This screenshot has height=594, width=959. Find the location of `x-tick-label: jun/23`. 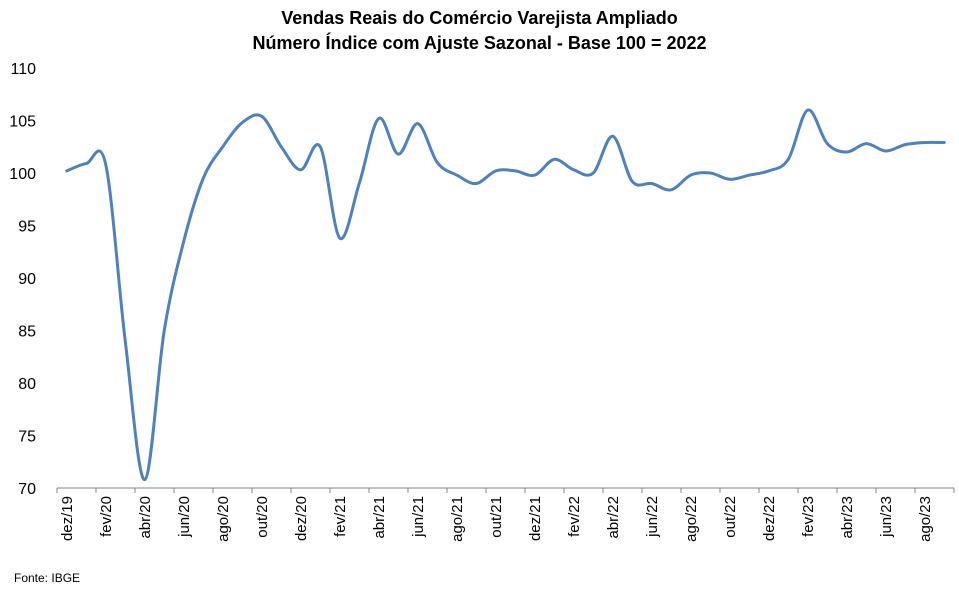

x-tick-label: jun/23 is located at coordinates (886, 517).